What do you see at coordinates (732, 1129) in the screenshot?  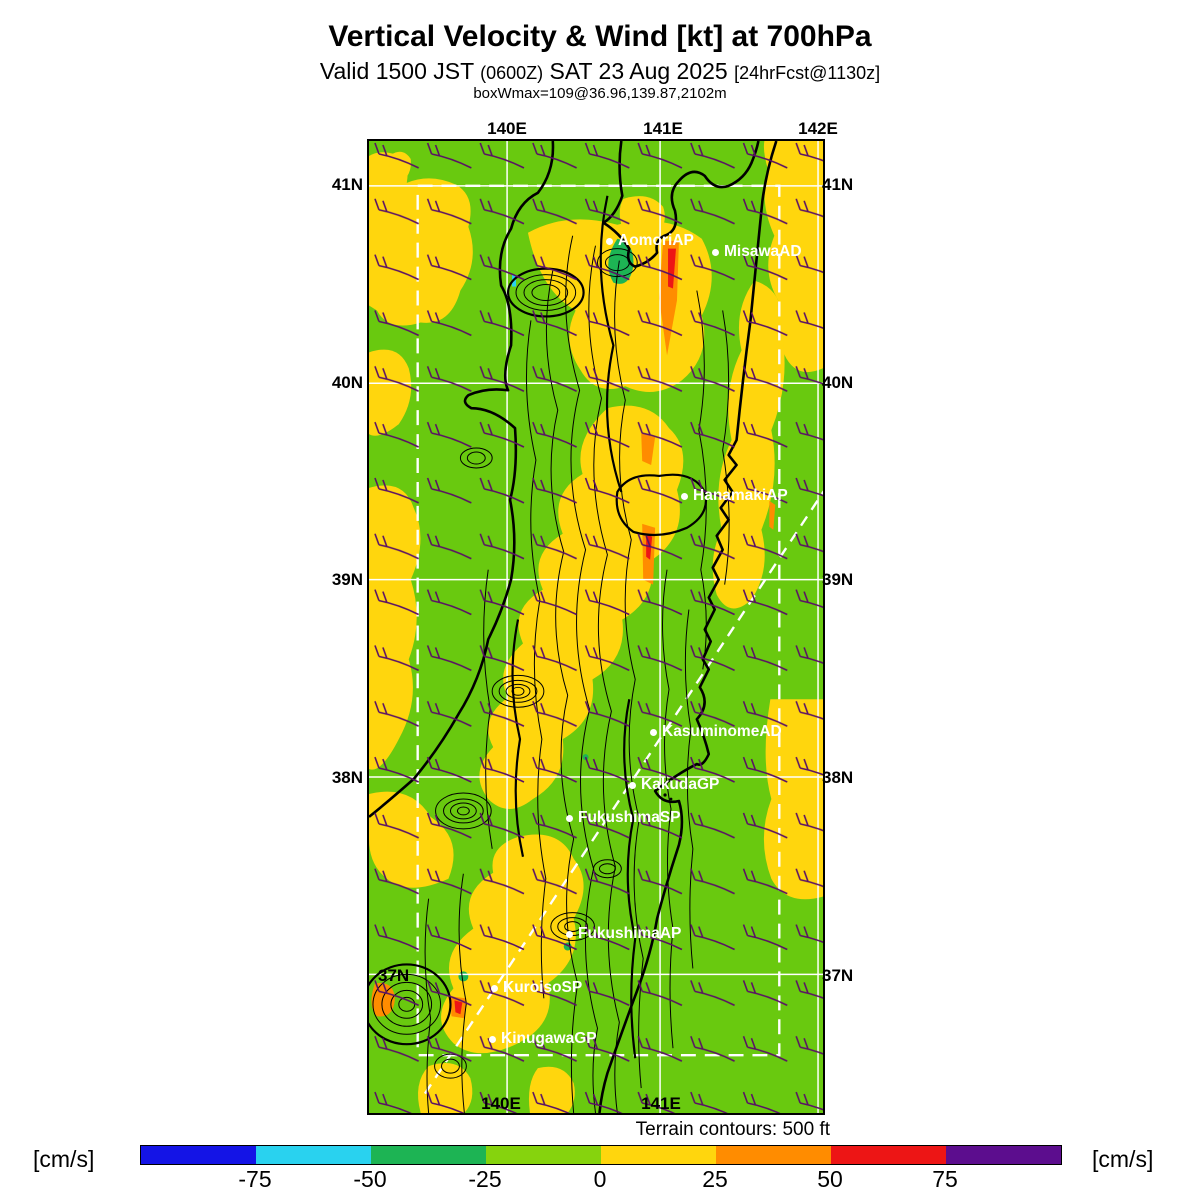 I see `terrain-contours-note: Terrain contours: 500 ft` at bounding box center [732, 1129].